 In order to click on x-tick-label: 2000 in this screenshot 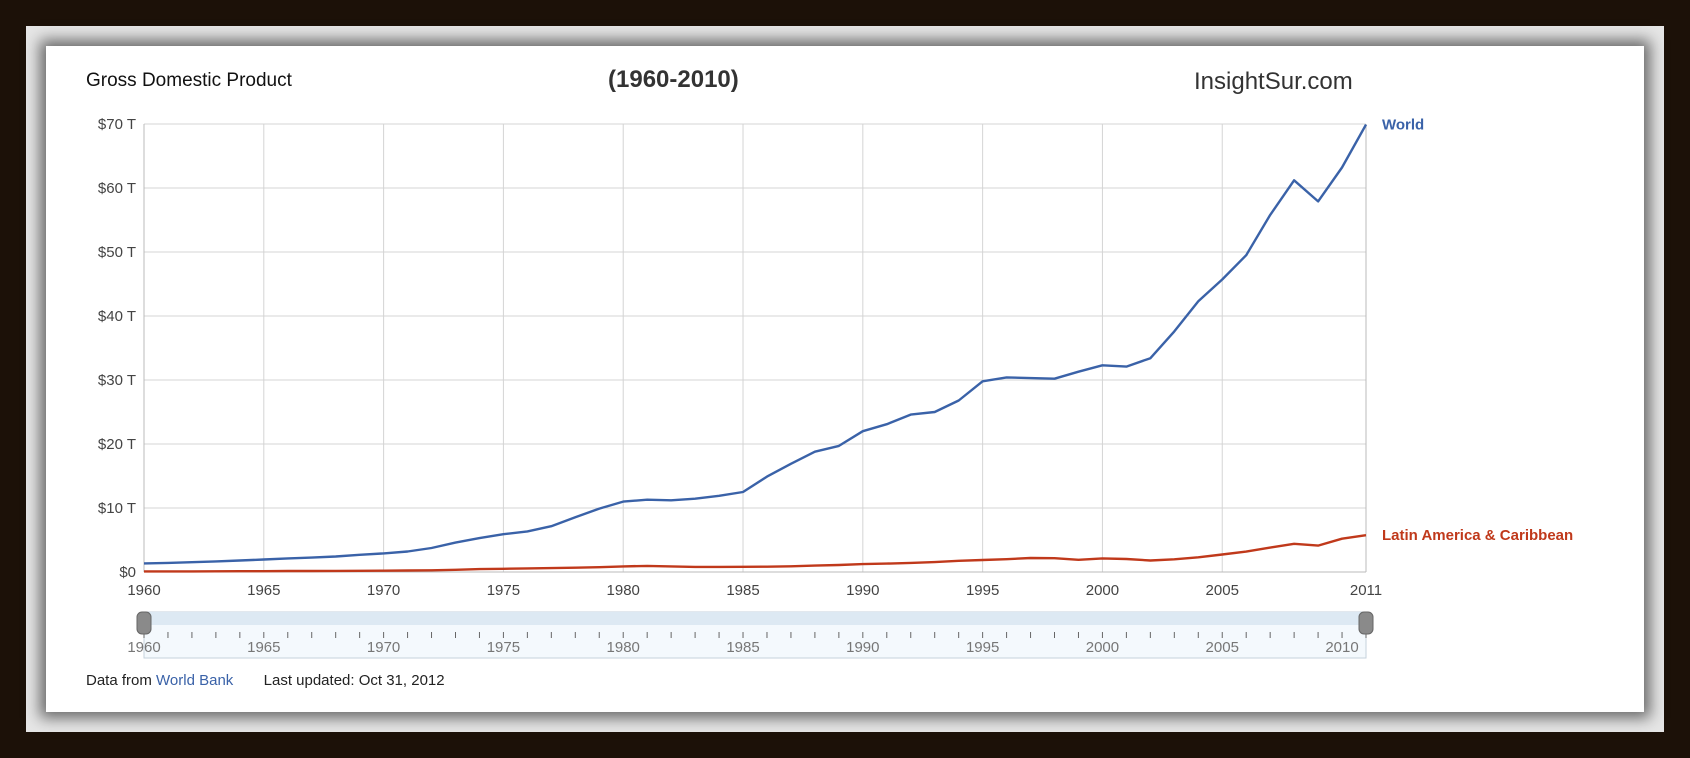, I will do `click(1102, 590)`.